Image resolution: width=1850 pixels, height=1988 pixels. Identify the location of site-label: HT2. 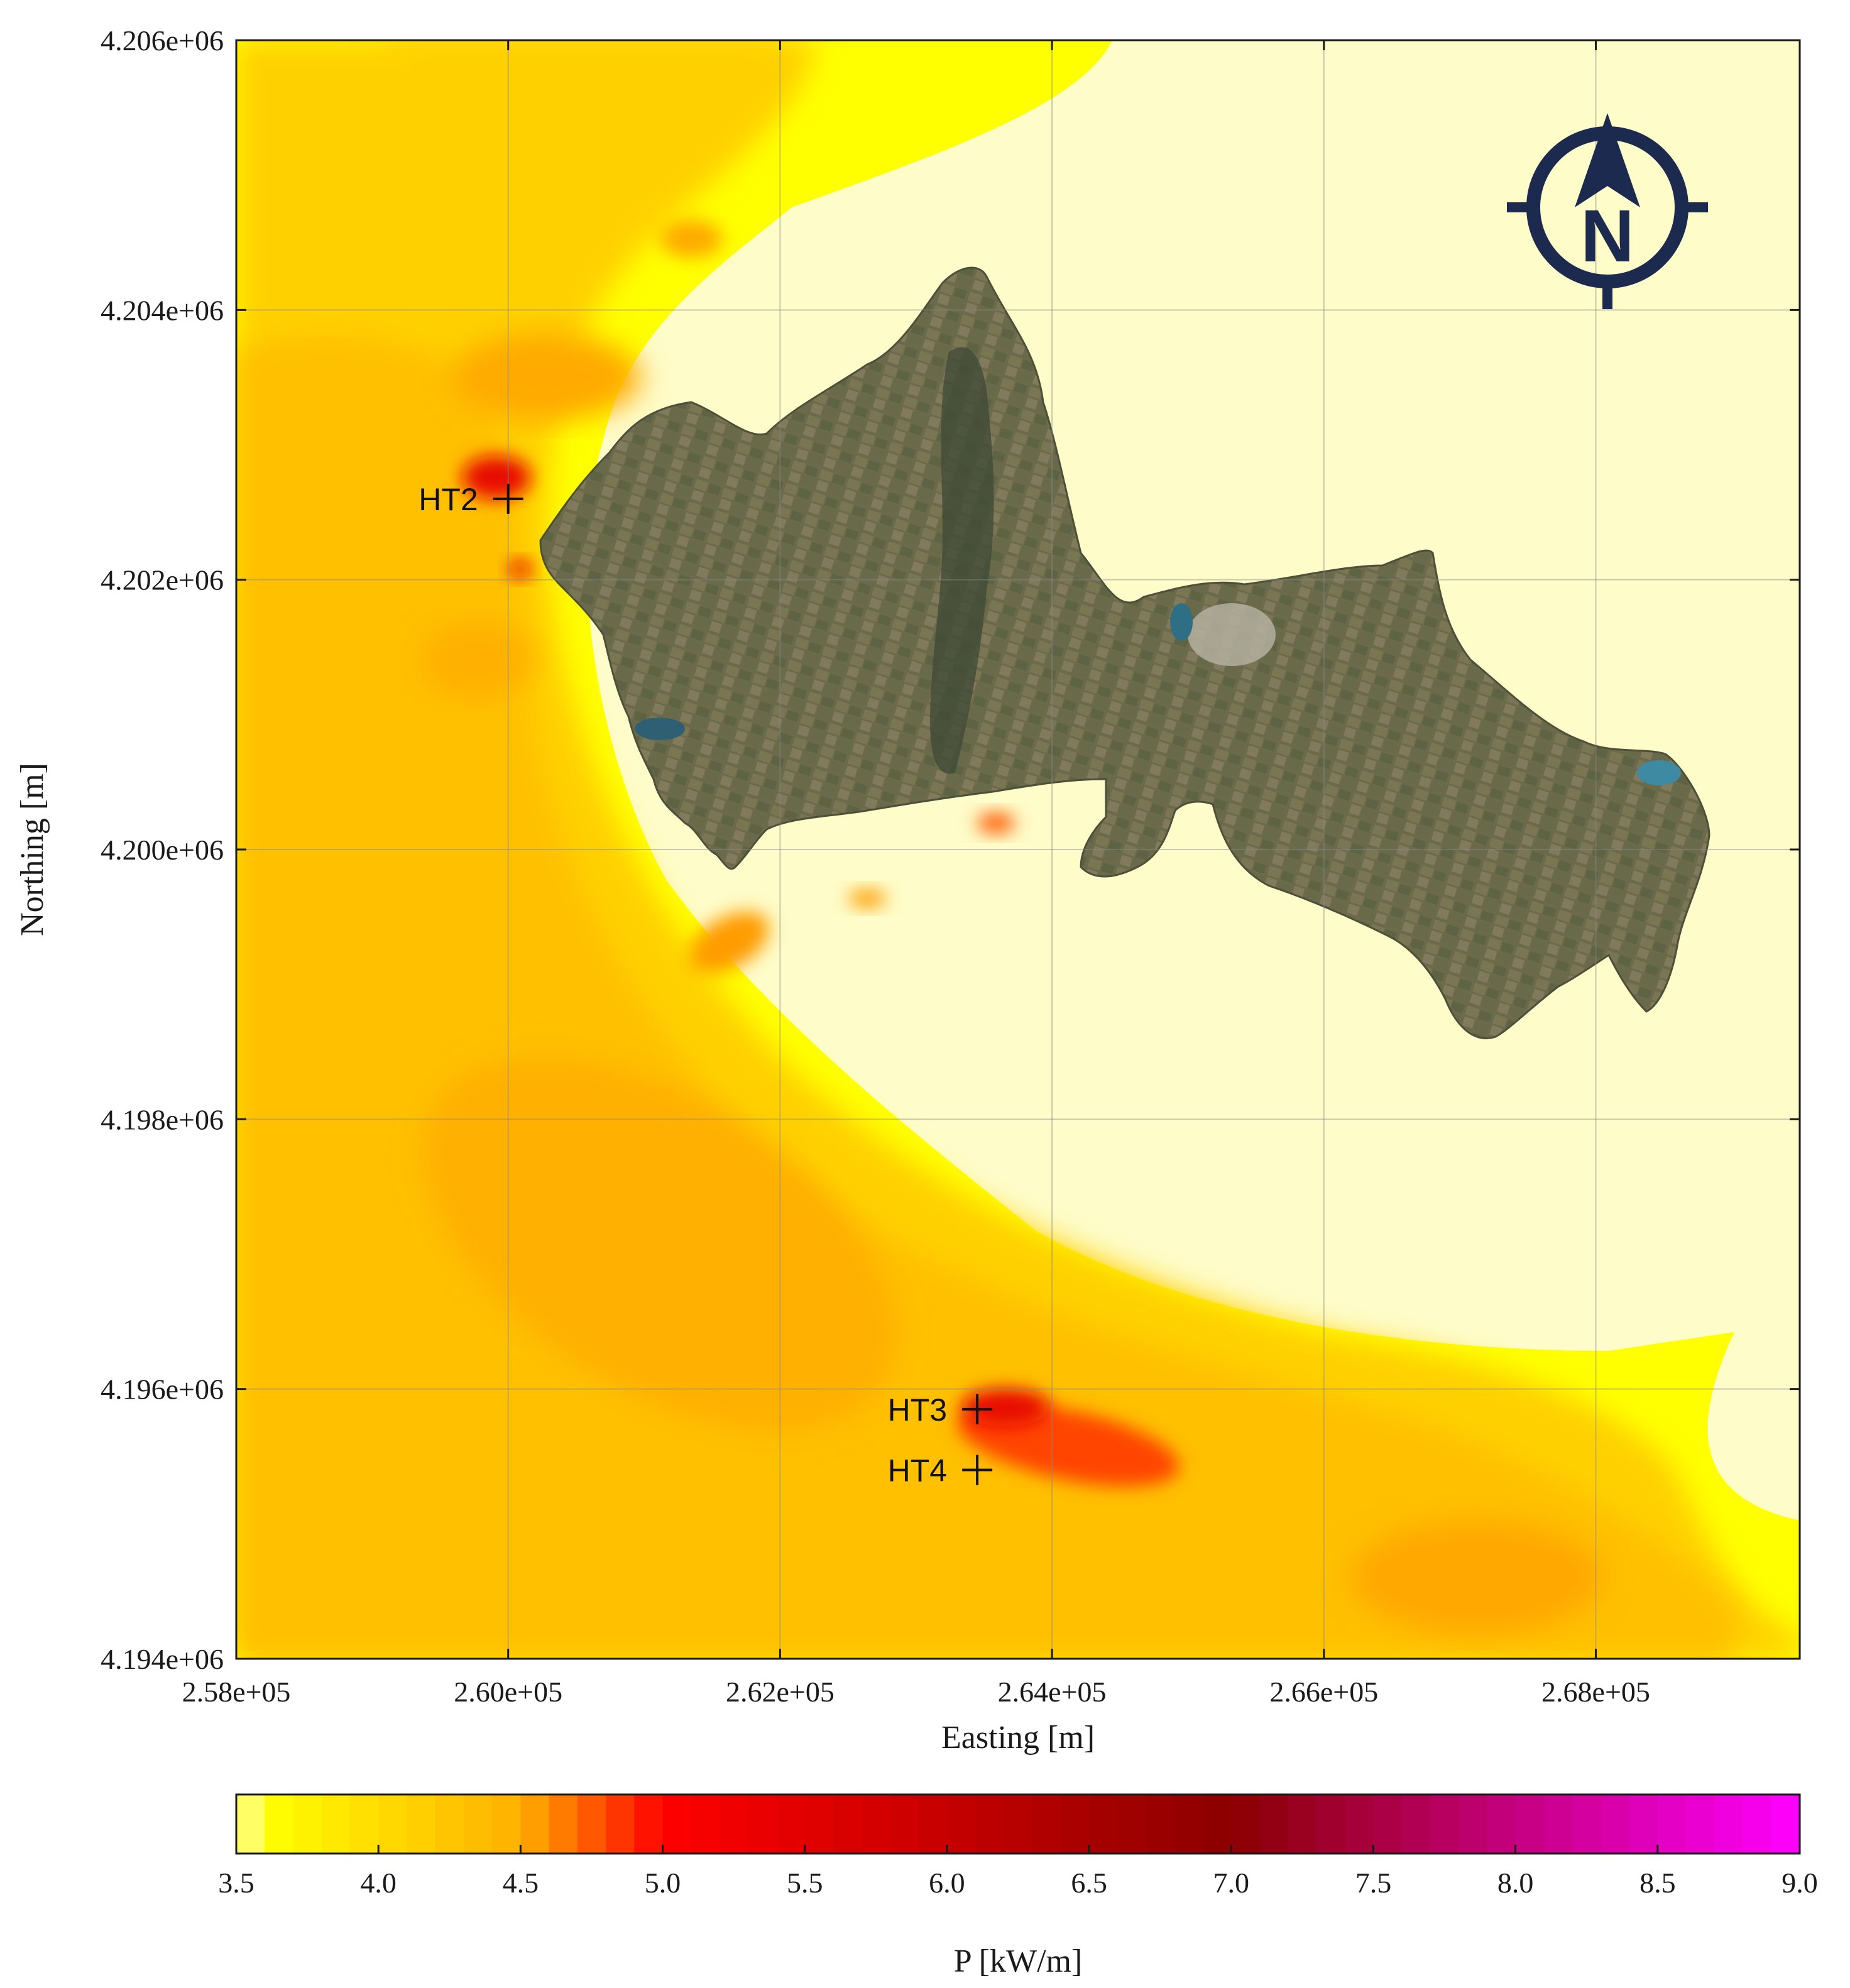
(448, 499).